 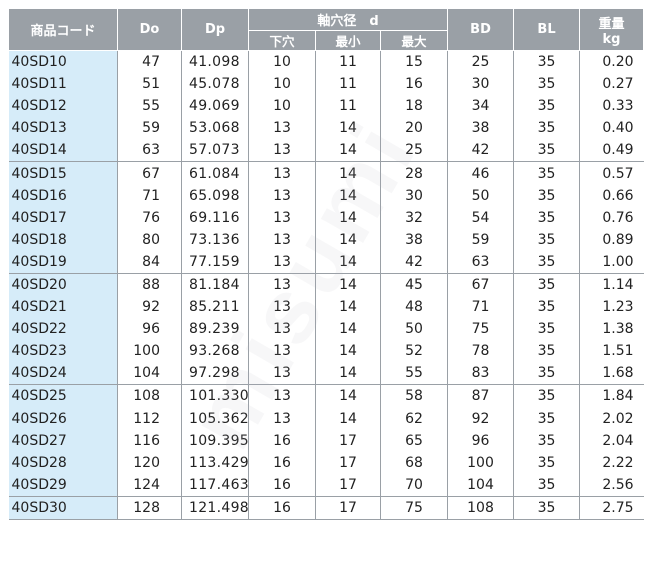 What do you see at coordinates (326, 485) in the screenshot?
I see `table-row: 40SD29 124 117.463 16 17 70 104 35 2.56` at bounding box center [326, 485].